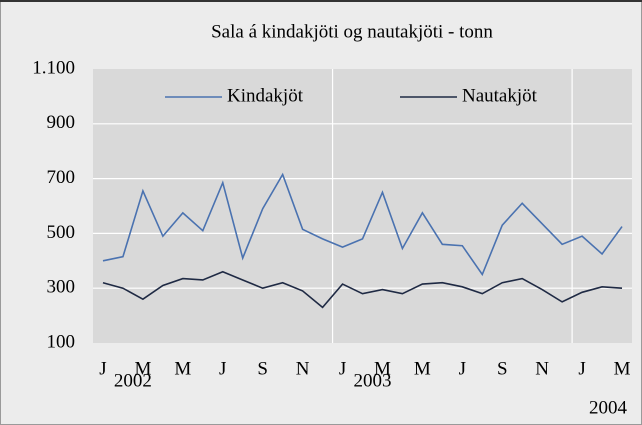 Image resolution: width=642 pixels, height=425 pixels. What do you see at coordinates (372, 380) in the screenshot?
I see `year-label: 2003` at bounding box center [372, 380].